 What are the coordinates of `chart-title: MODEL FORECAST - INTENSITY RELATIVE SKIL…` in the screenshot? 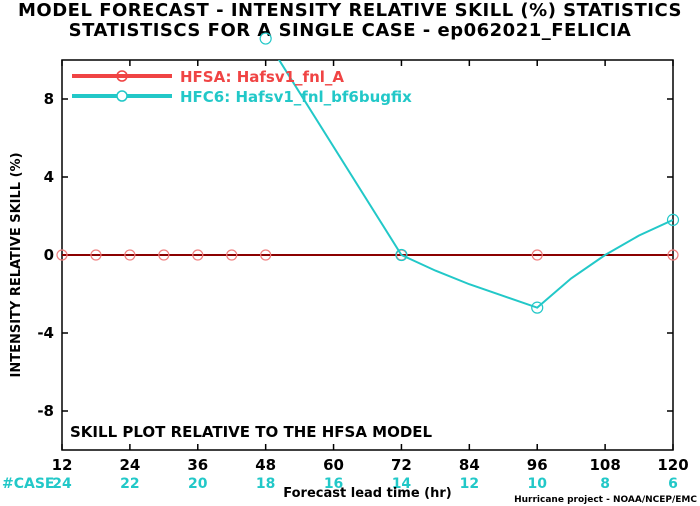 It's located at (350, 10).